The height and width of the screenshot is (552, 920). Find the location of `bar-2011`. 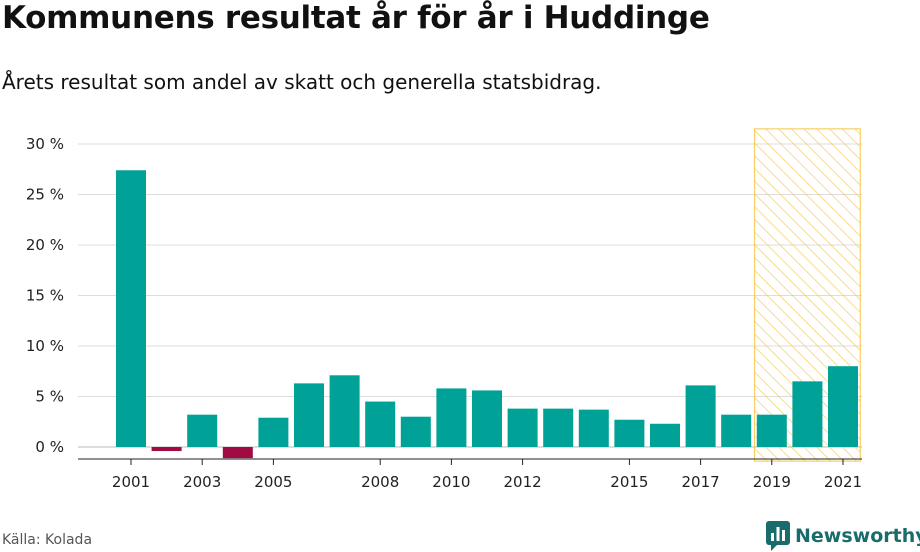

bar-2011 is located at coordinates (487, 418).